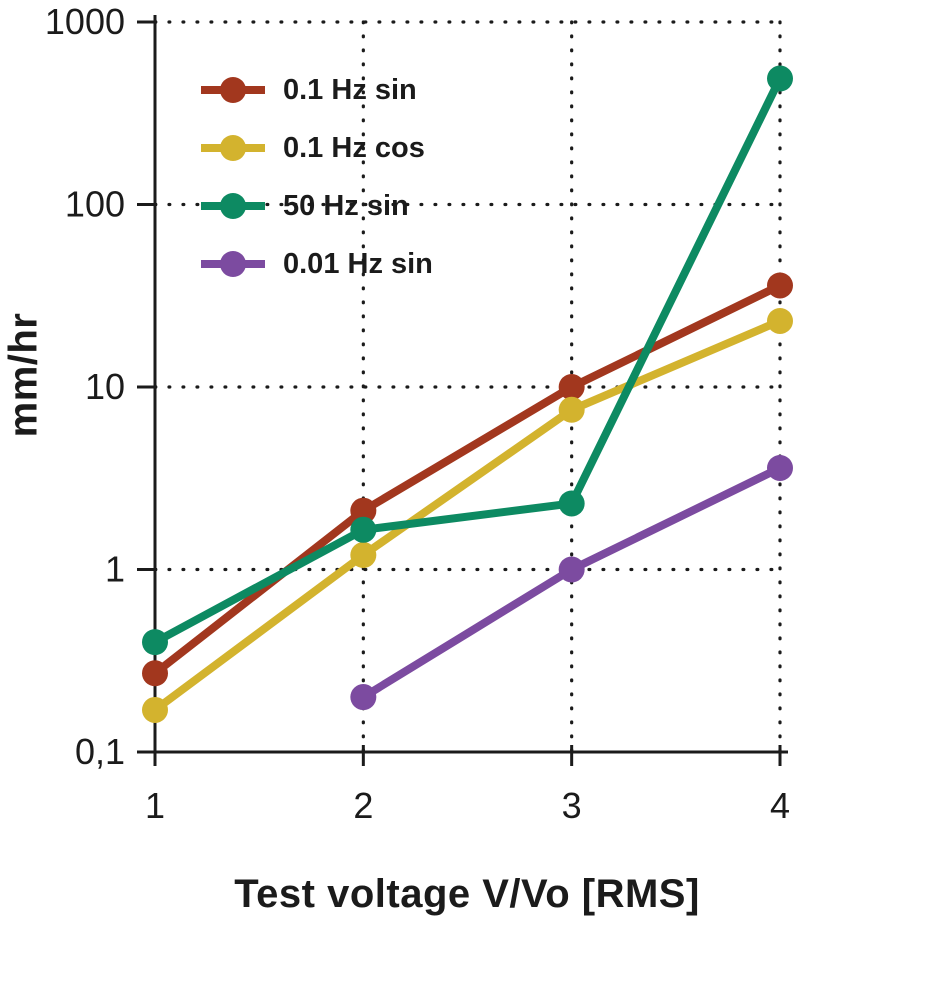 The height and width of the screenshot is (987, 934). What do you see at coordinates (780, 805) in the screenshot?
I see `x-tick-label: 4` at bounding box center [780, 805].